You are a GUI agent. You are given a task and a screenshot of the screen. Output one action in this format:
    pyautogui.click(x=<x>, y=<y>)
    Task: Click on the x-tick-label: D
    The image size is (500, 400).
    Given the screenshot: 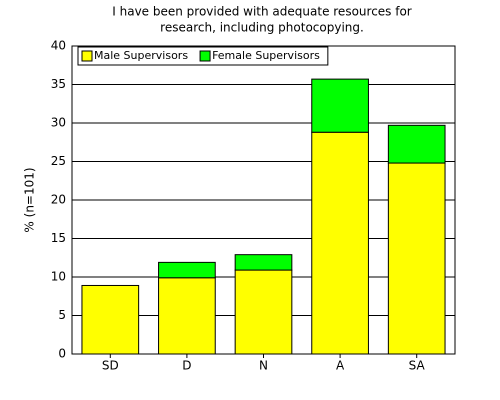 What is the action you would take?
    pyautogui.click(x=186, y=366)
    